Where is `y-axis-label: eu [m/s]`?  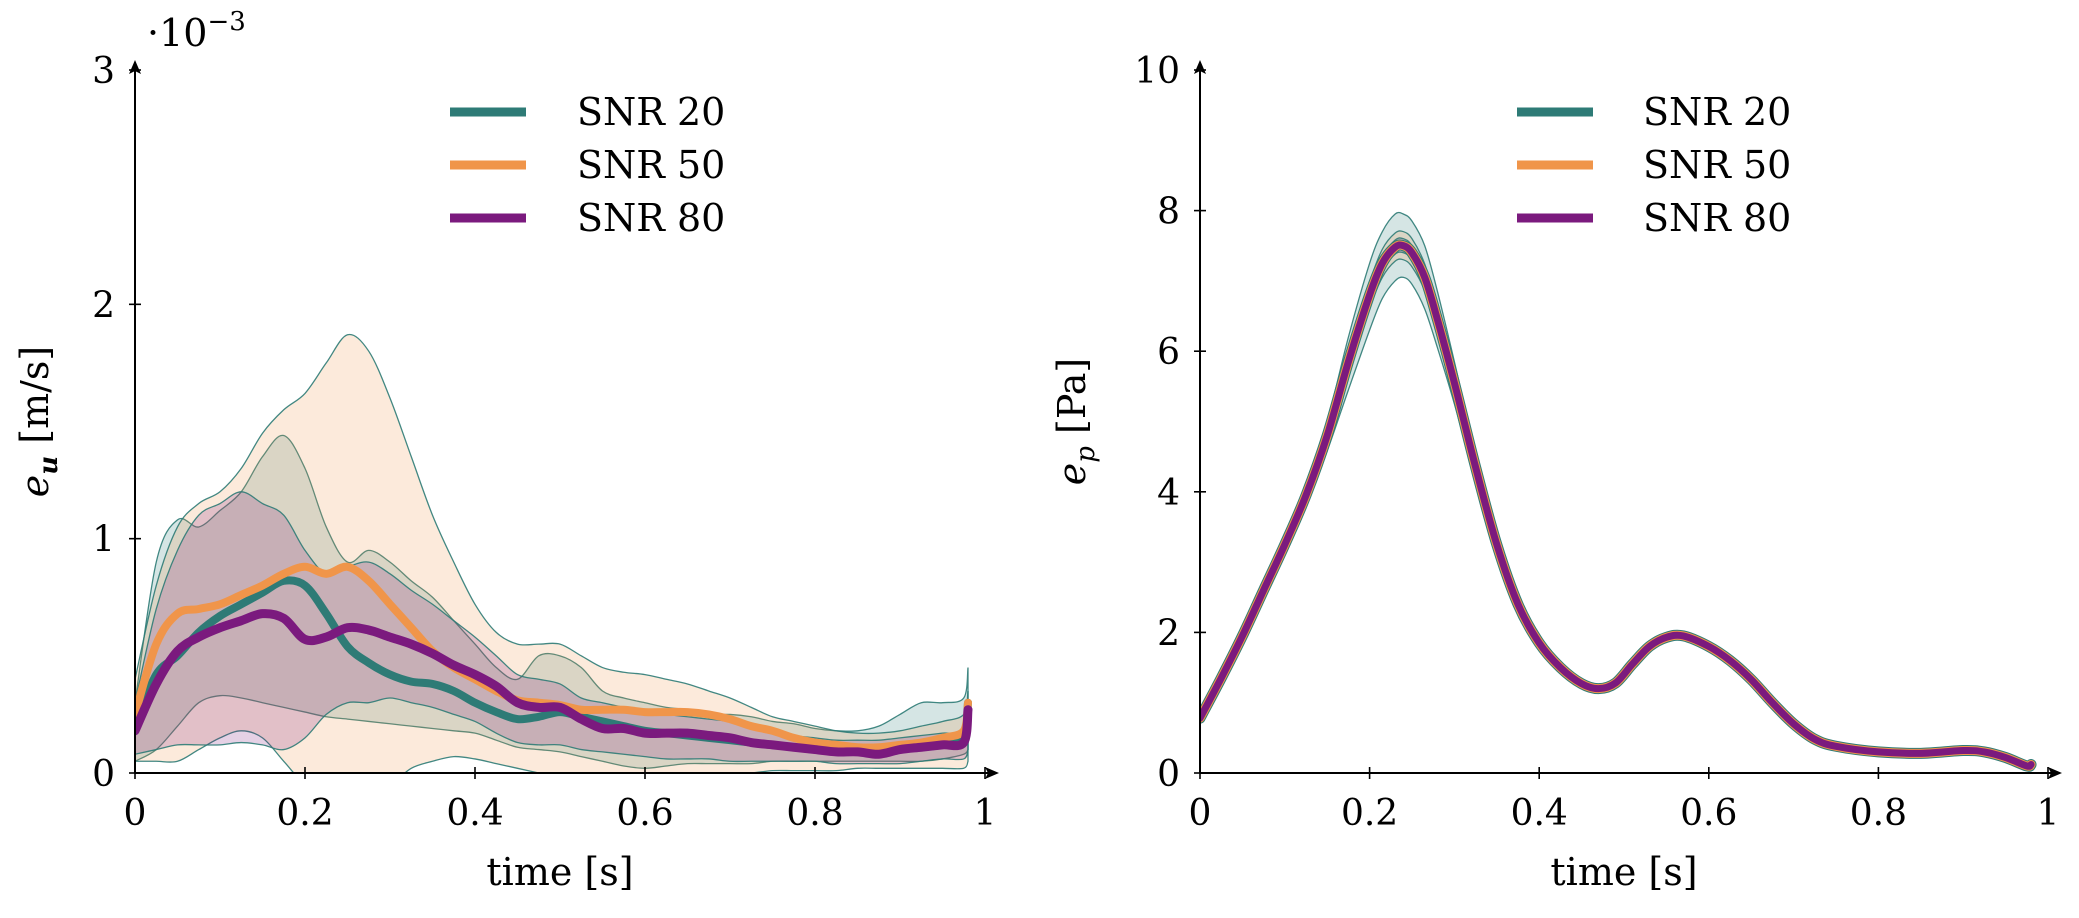 y-axis-label: eu [m/s] is located at coordinates (38, 421).